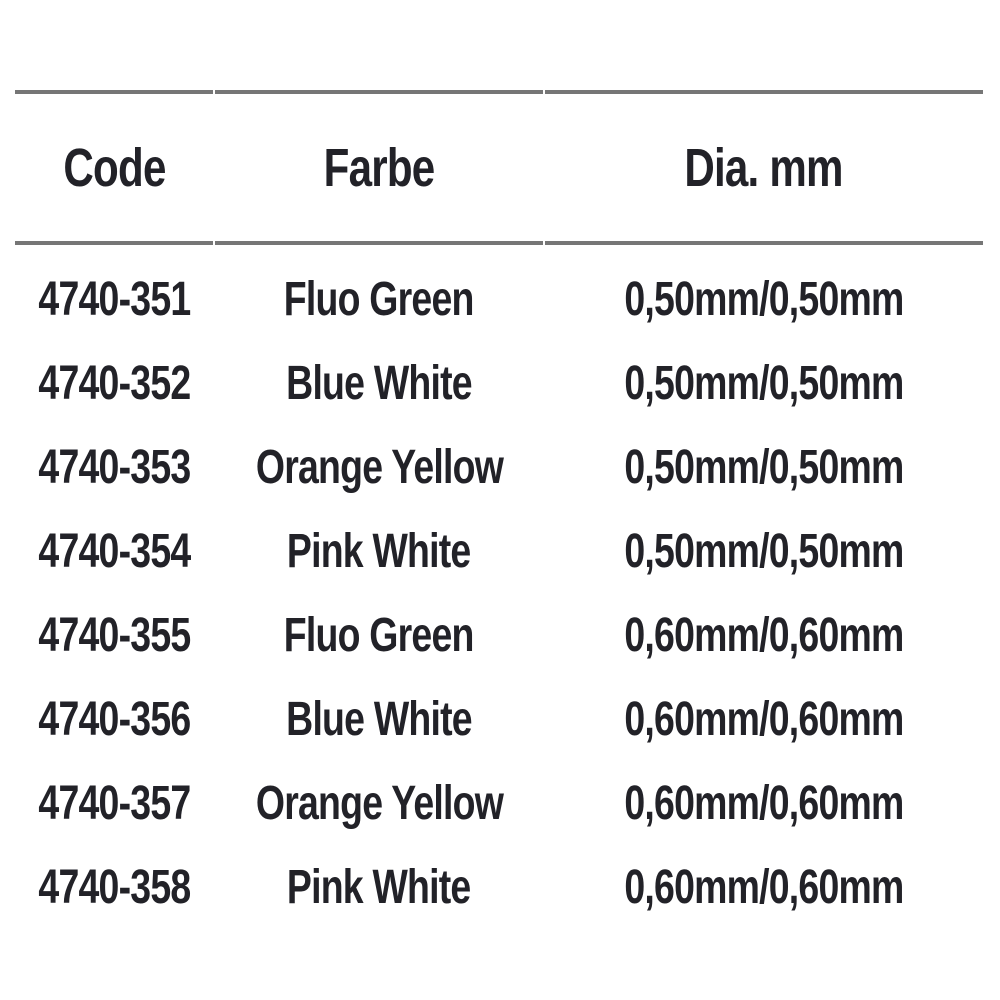 The image size is (1000, 1000). I want to click on code-value: 4740-357, so click(114, 803).